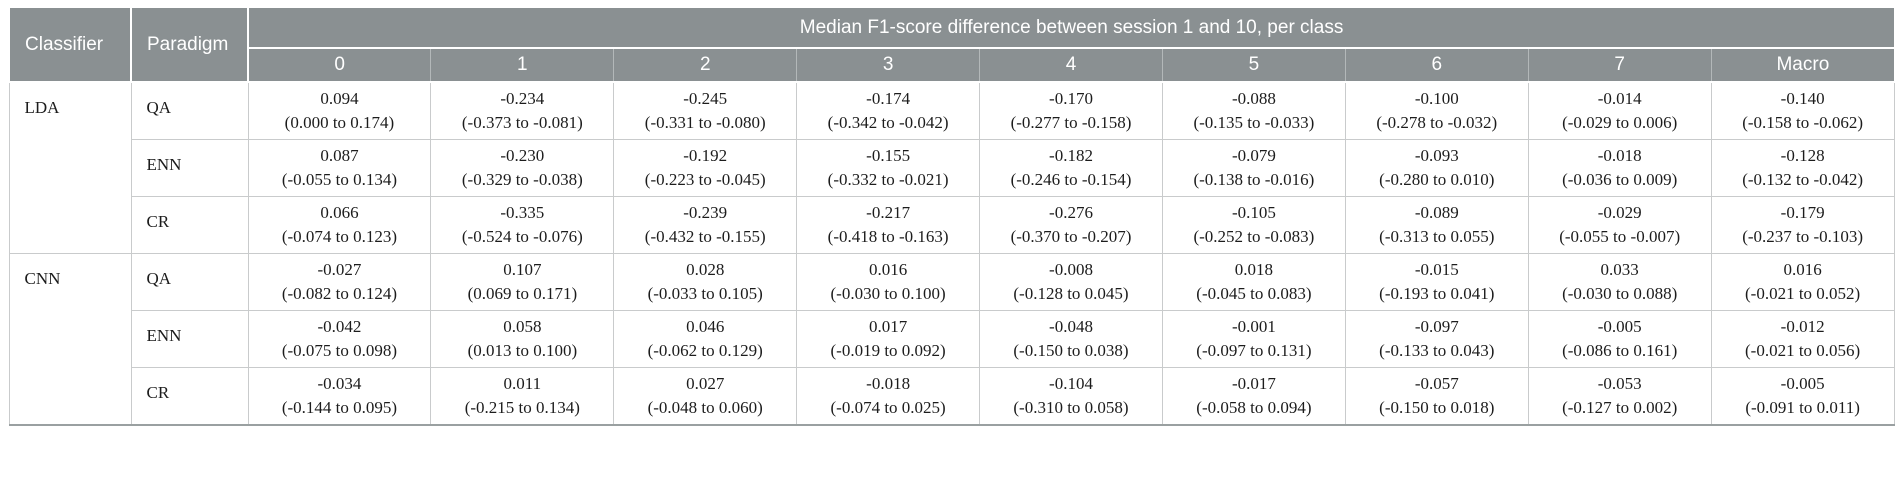 Image resolution: width=1901 pixels, height=500 pixels. I want to click on cell-confidence-interval: (-0.075 to 0.098), so click(339, 350).